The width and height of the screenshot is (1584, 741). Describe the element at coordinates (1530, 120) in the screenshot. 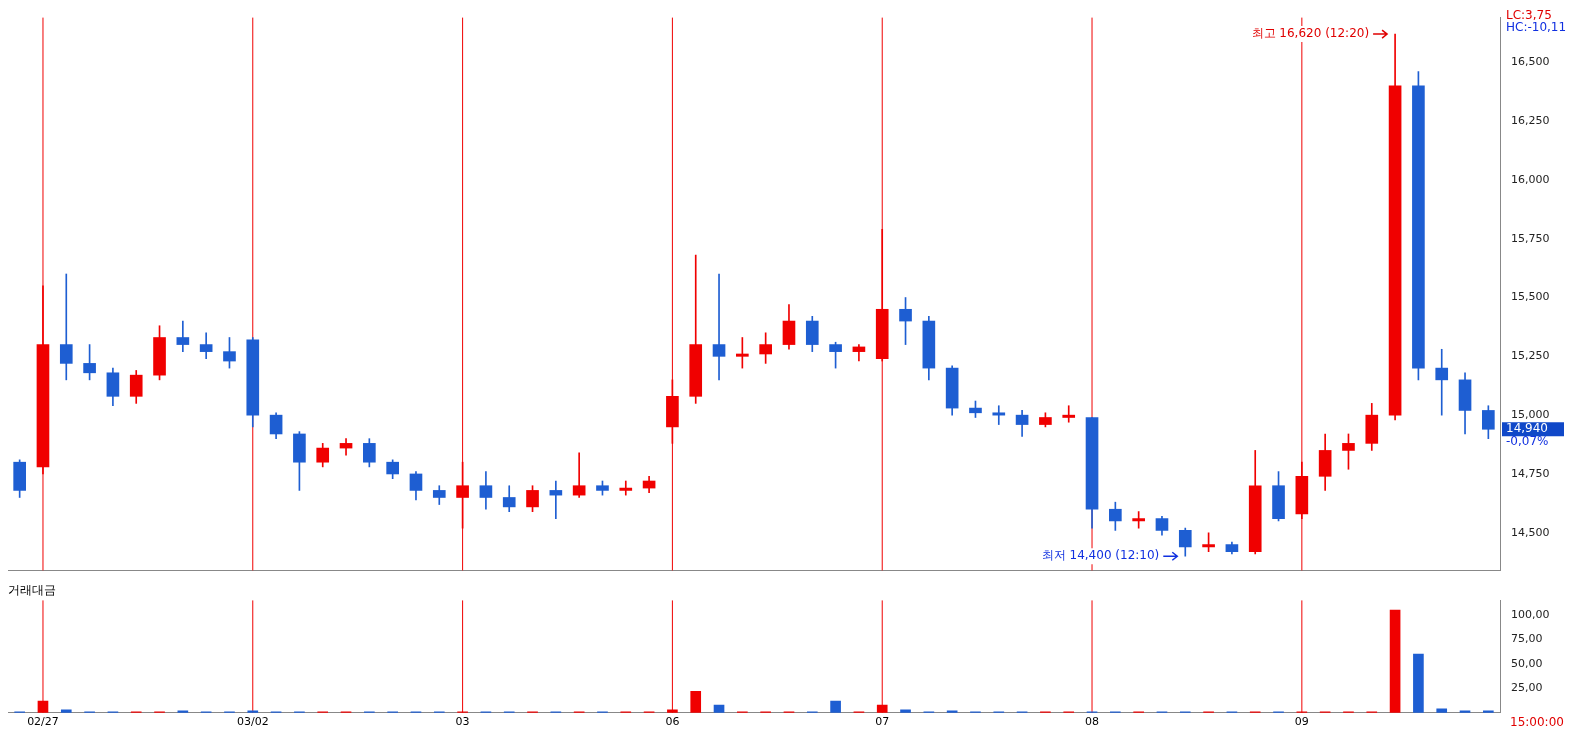

I see `y-tick-label: 16,250` at that location.